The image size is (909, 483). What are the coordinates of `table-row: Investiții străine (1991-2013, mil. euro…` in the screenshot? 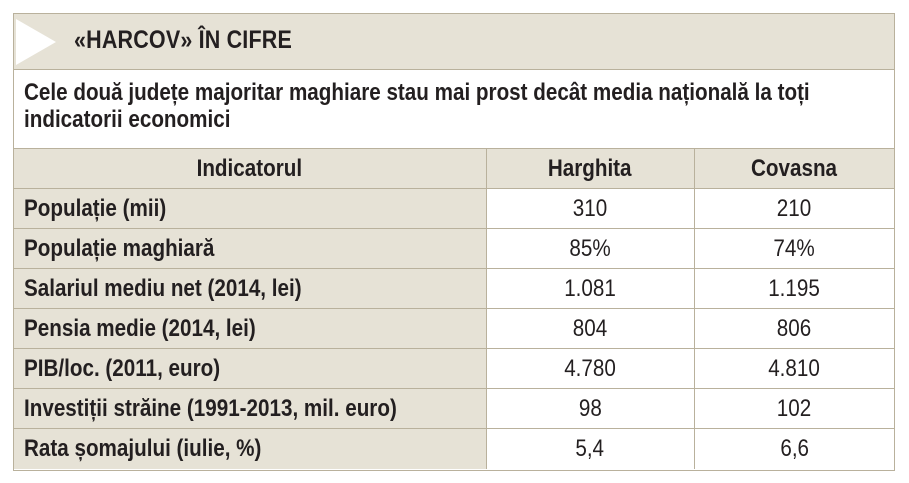 It's located at (454, 408).